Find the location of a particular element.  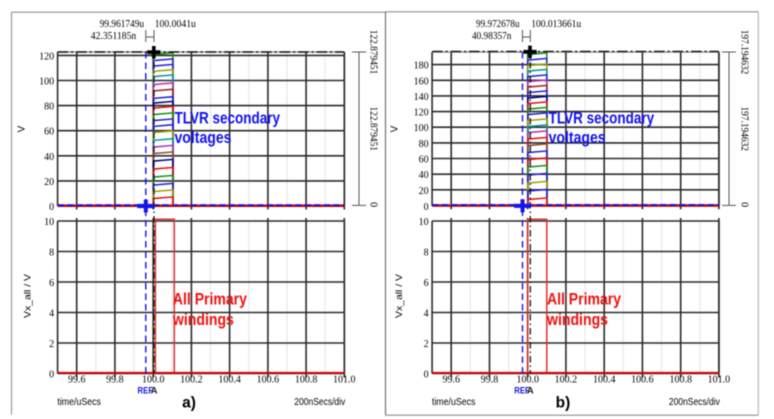

svg-text: 140 is located at coordinates (421, 97).